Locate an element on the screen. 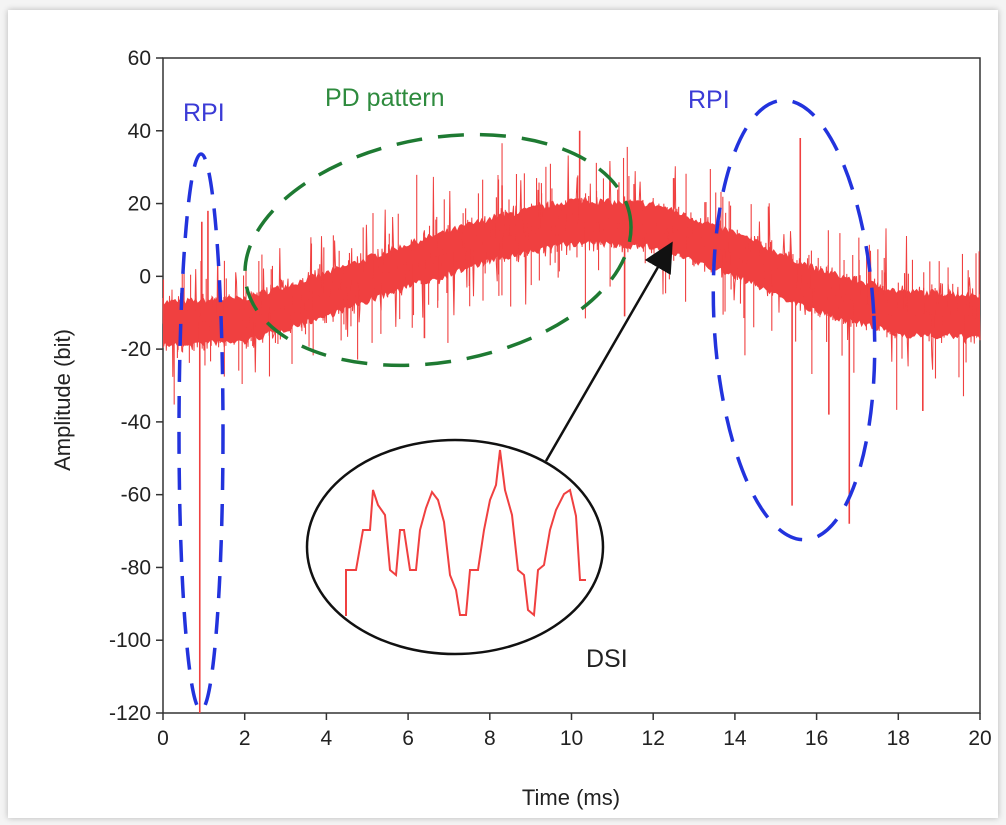 The width and height of the screenshot is (1006, 825). x-tick-label: 2 is located at coordinates (245, 738).